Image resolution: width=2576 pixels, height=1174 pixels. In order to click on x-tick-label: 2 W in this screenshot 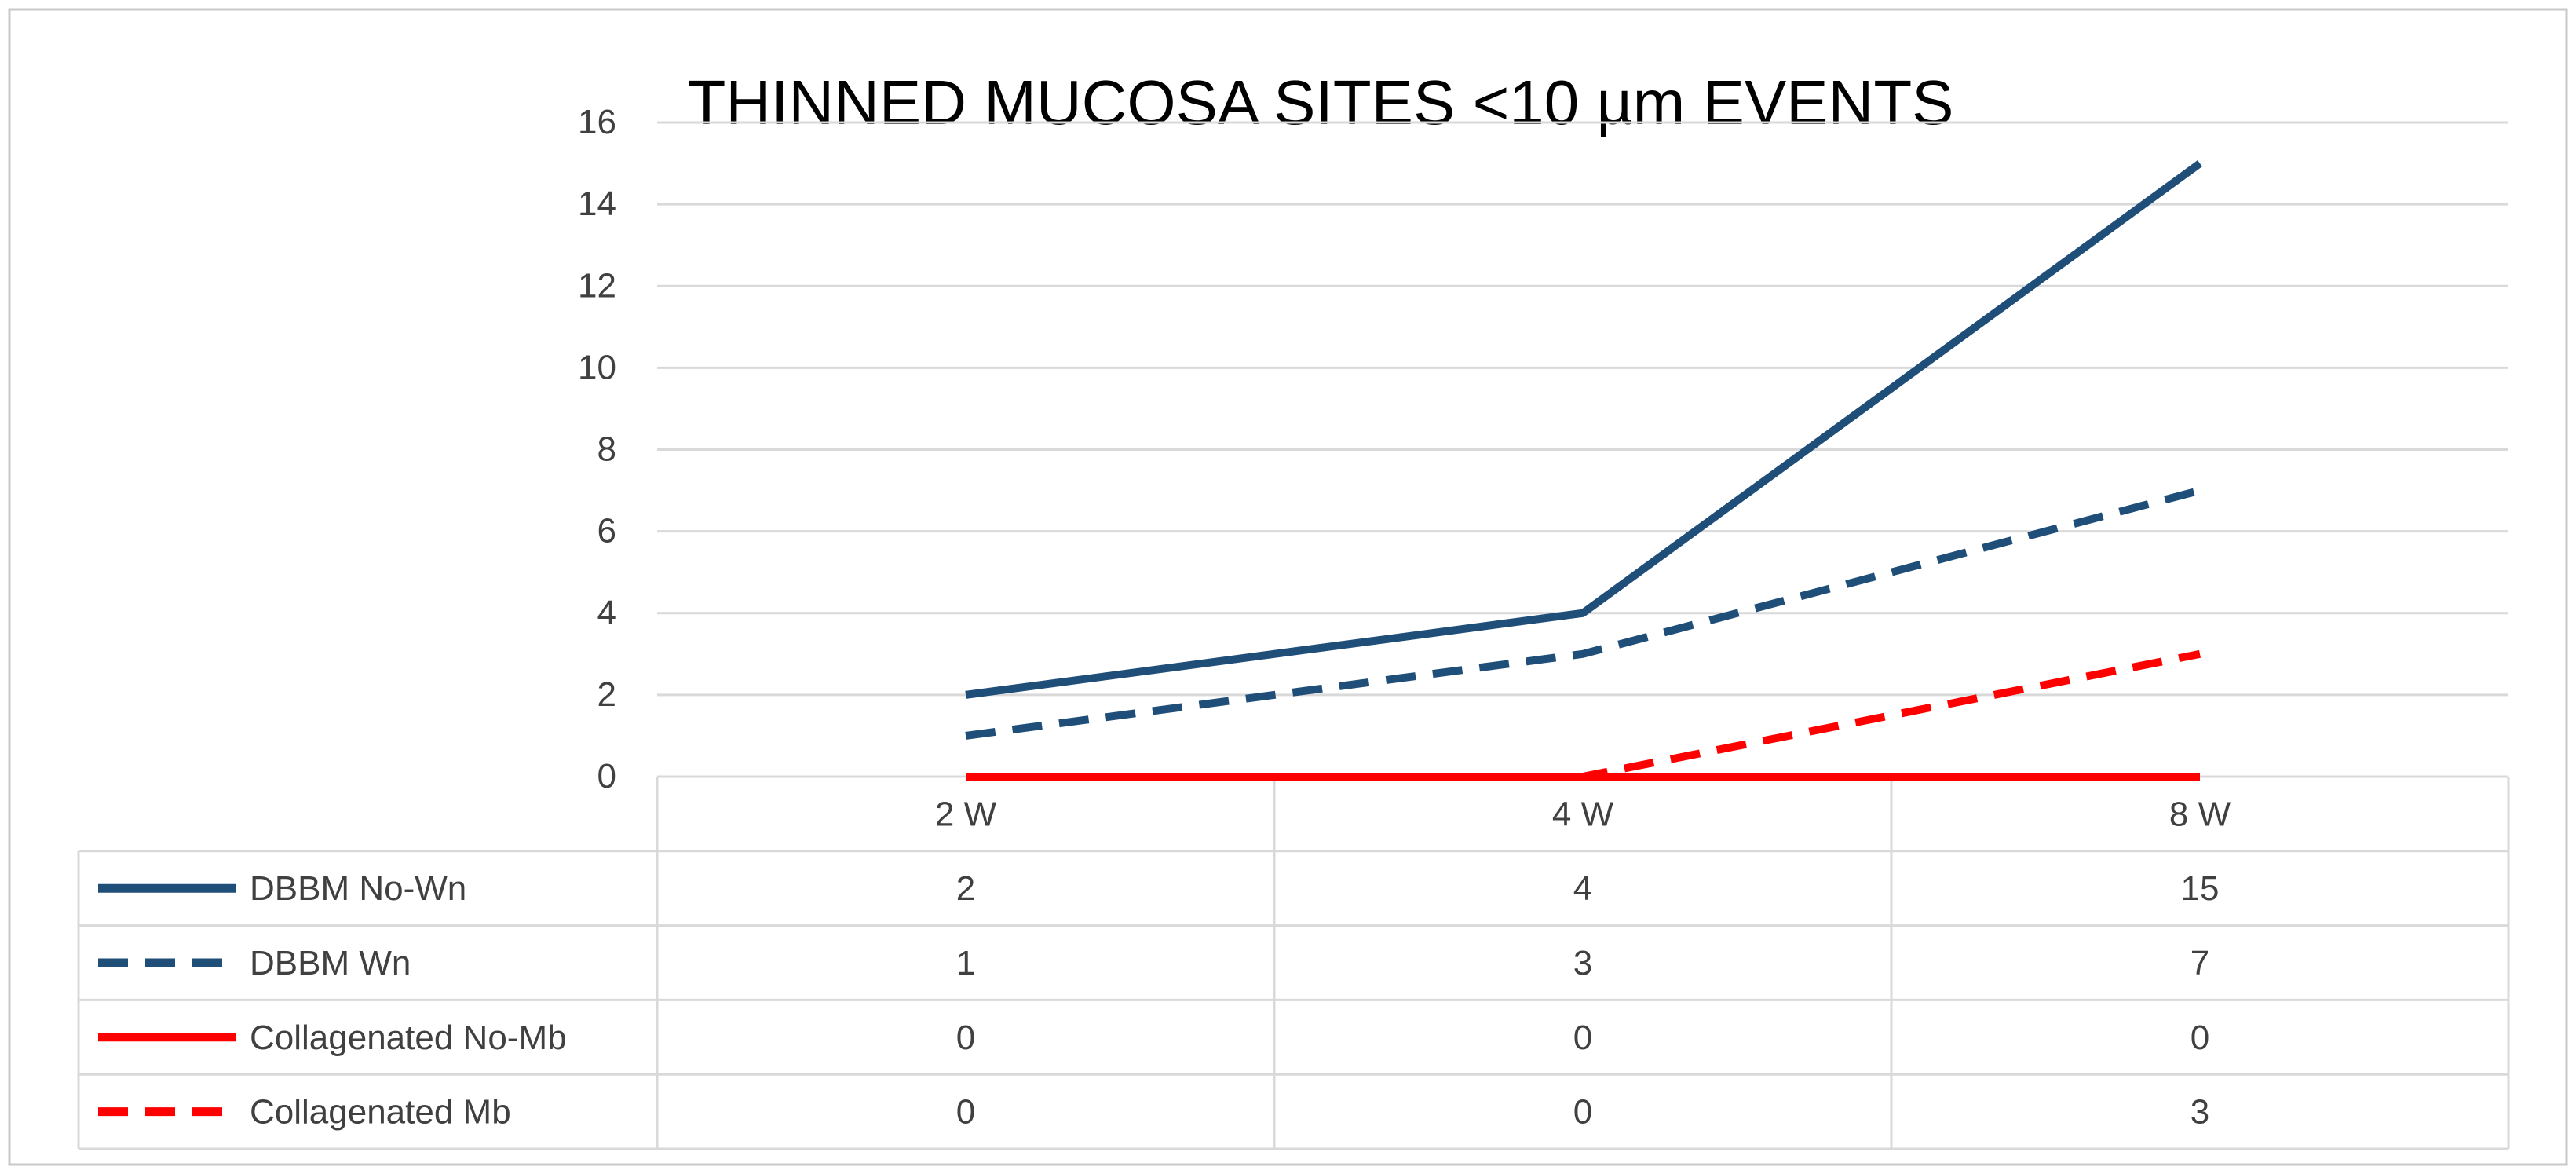, I will do `click(966, 814)`.